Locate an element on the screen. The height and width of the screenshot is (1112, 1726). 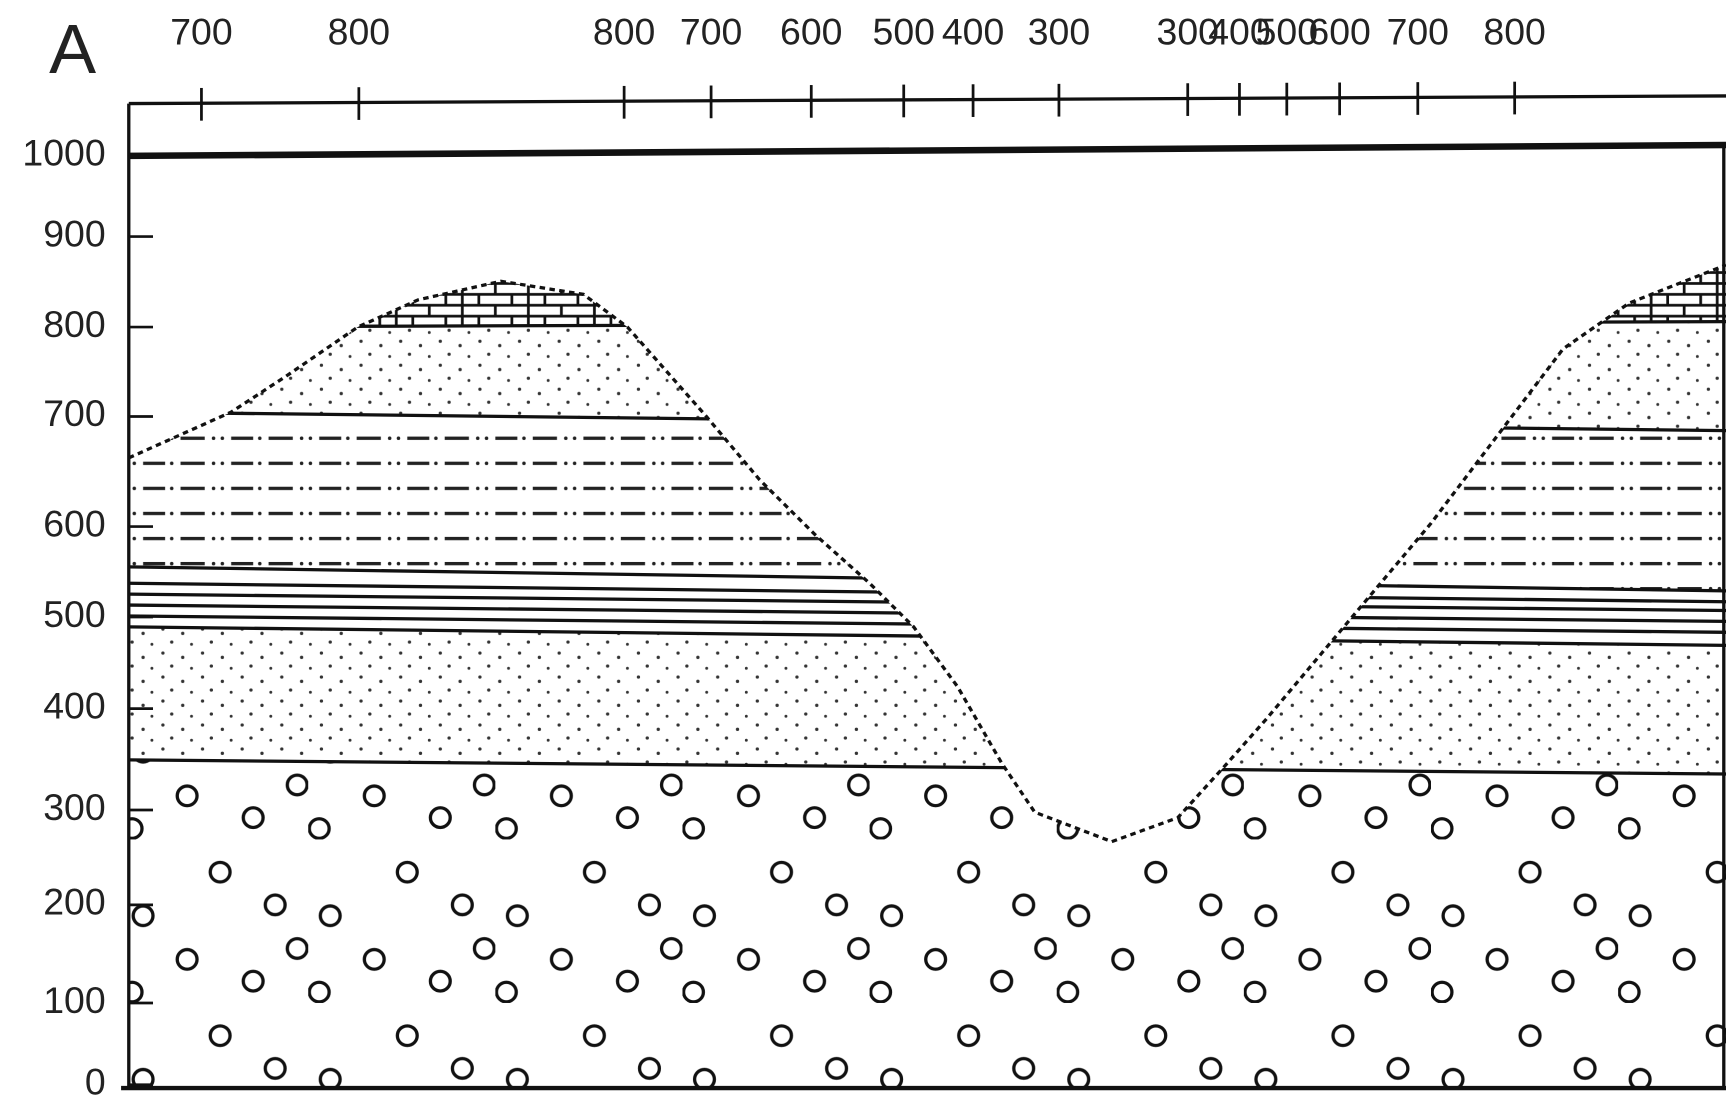
left-tick-label: 600 is located at coordinates (74, 524).